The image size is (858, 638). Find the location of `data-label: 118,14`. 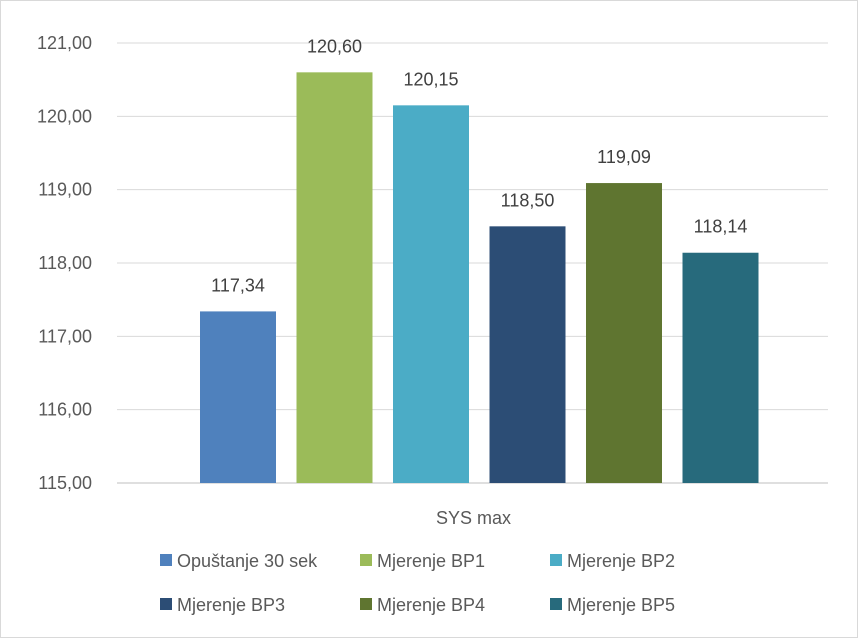

data-label: 118,14 is located at coordinates (721, 227).